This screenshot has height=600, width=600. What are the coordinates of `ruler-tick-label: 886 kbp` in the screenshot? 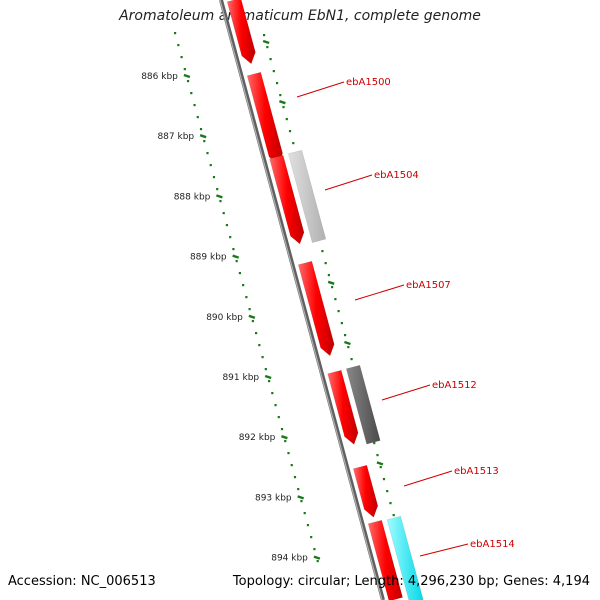 It's located at (159, 77).